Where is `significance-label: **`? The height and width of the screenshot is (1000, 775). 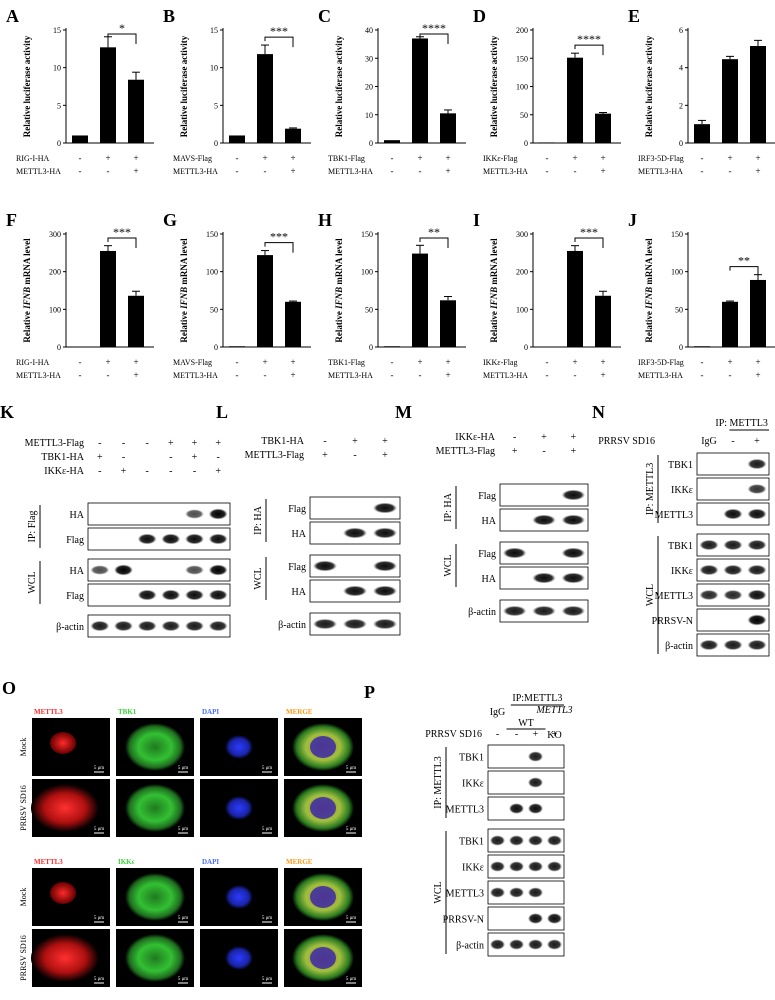 significance-label: ** is located at coordinates (434, 232).